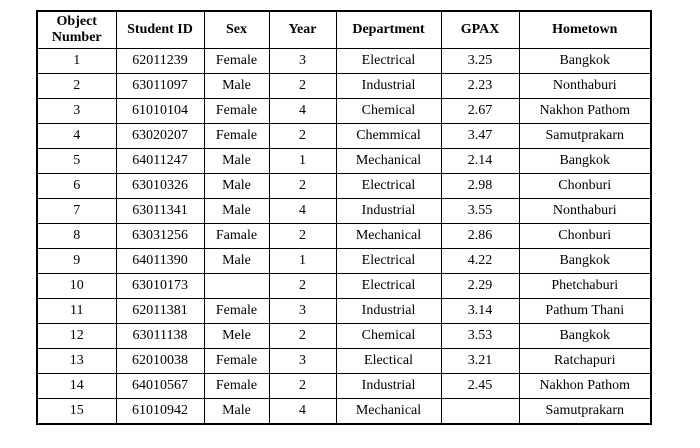 This screenshot has width=700, height=448. I want to click on table-cell: Electical, so click(388, 361).